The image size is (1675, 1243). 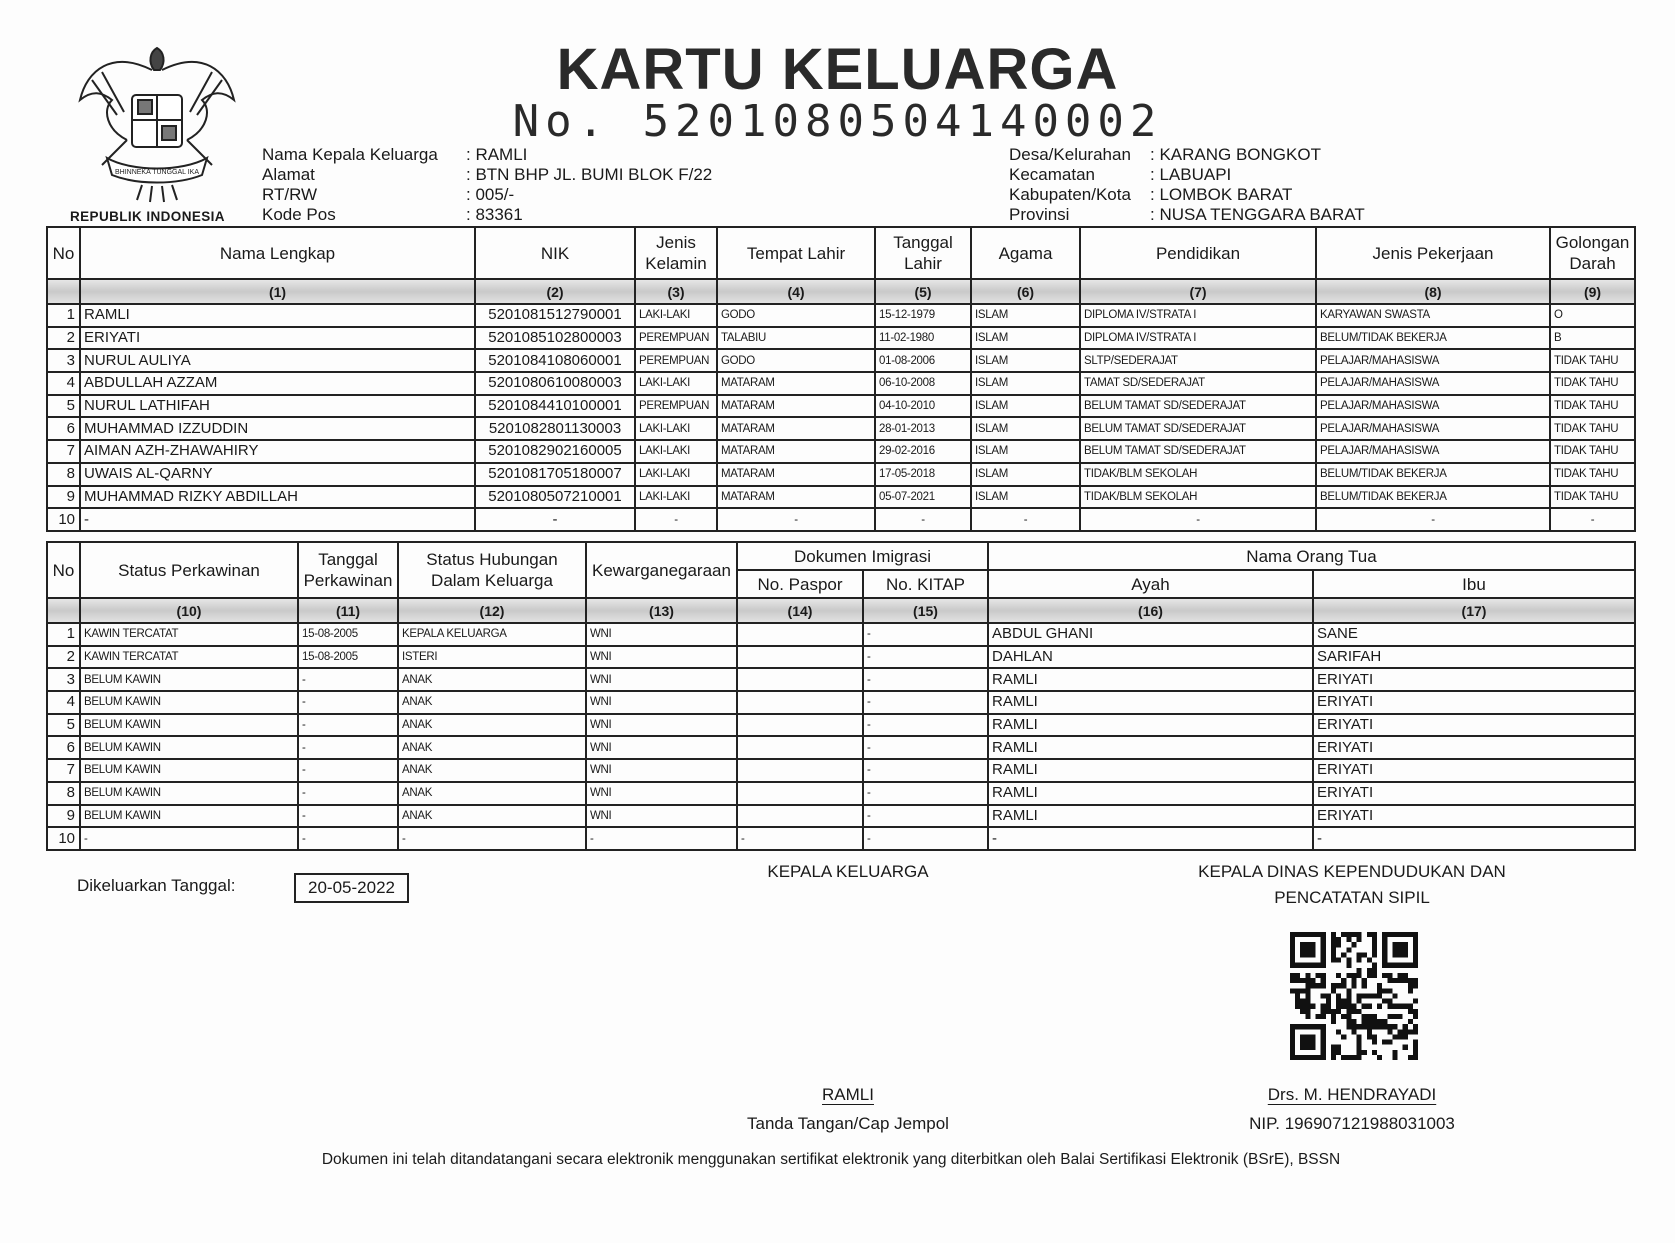 What do you see at coordinates (492, 838) in the screenshot?
I see `cell-3: -` at bounding box center [492, 838].